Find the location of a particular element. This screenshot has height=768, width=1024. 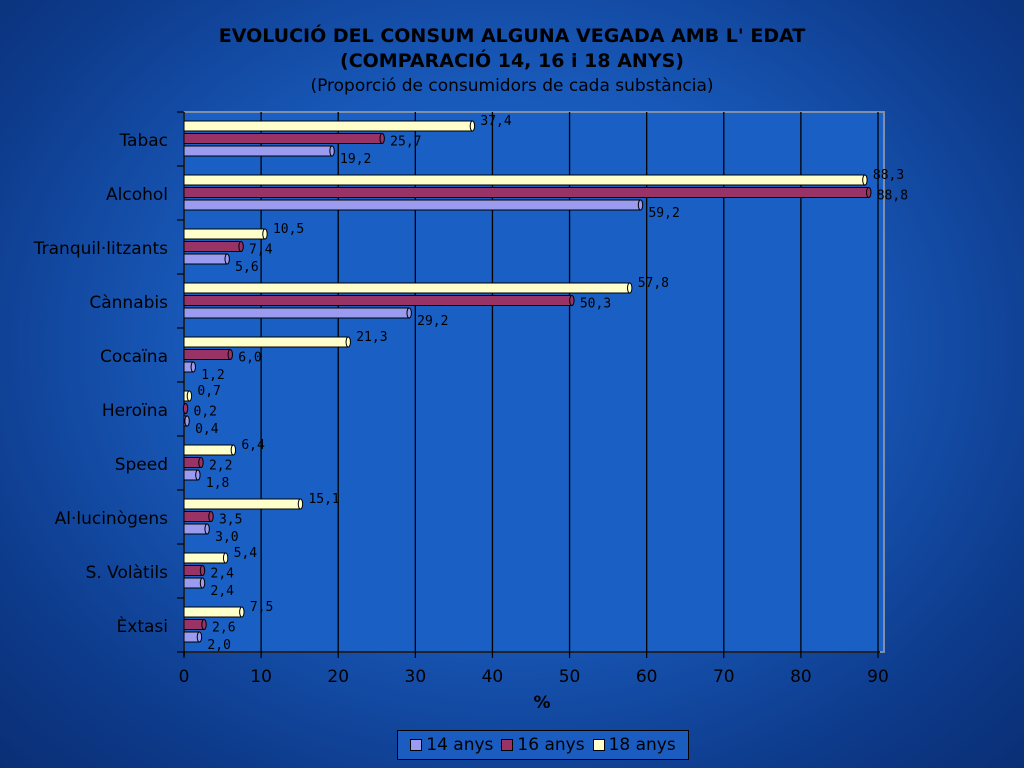

x-tick-label: 20 is located at coordinates (338, 677).